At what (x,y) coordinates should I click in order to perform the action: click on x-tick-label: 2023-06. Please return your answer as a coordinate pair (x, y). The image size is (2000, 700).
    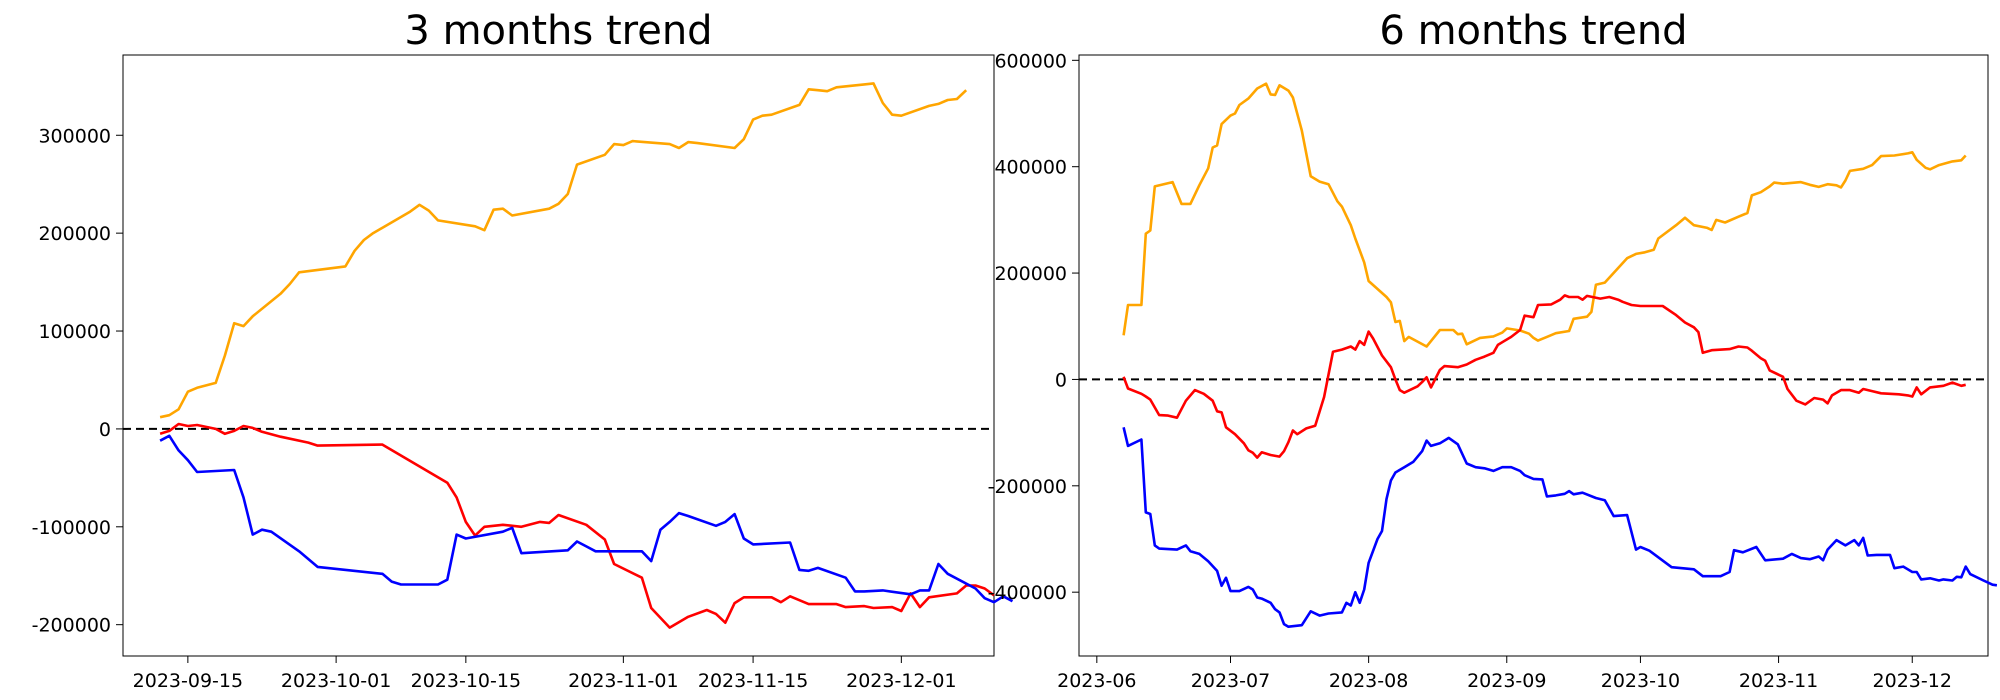
    Looking at the image, I should click on (1096, 681).